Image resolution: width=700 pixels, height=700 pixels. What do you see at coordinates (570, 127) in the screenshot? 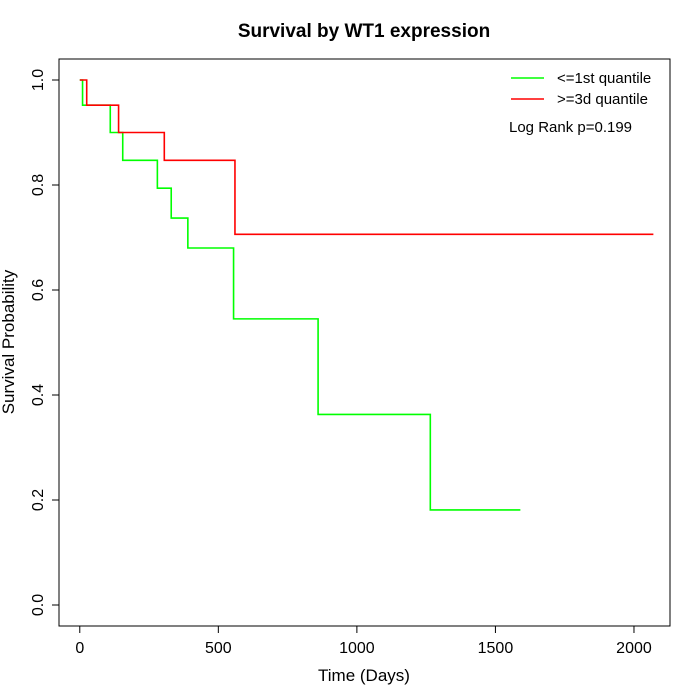
I see `log-rank-annotation: Log Rank p=0.199` at bounding box center [570, 127].